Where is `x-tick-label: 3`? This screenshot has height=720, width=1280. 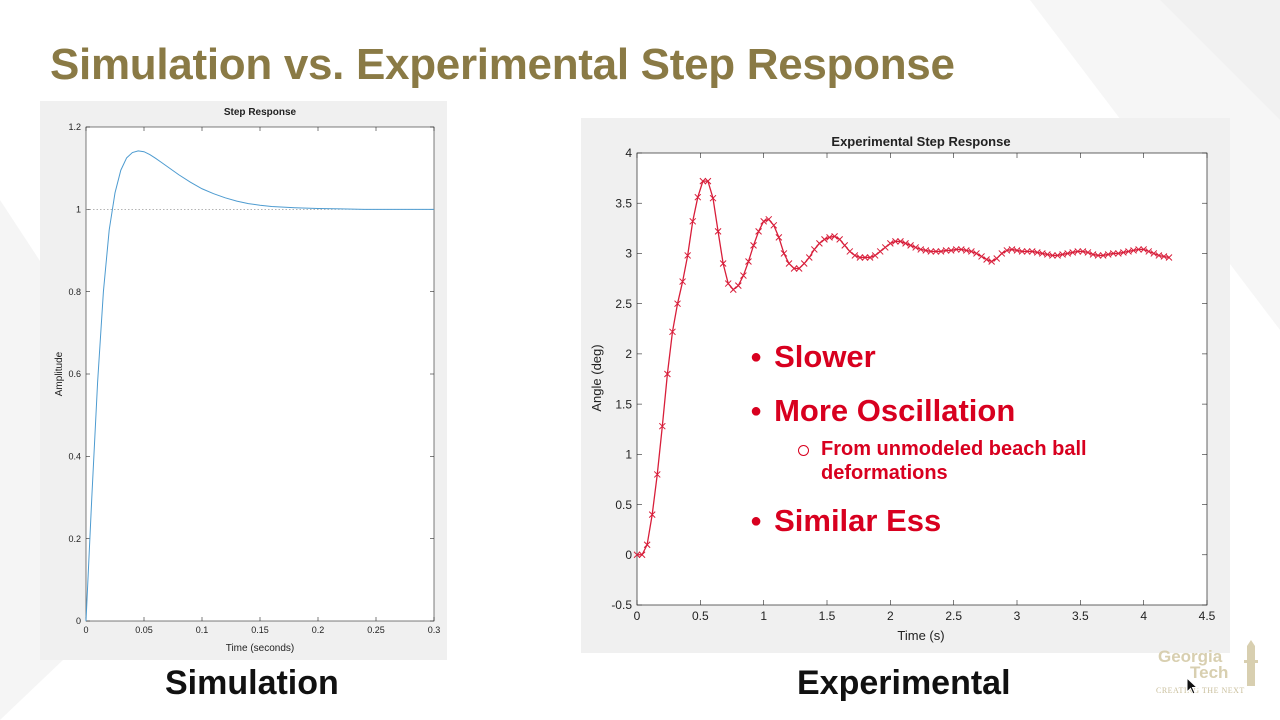
x-tick-label: 3 is located at coordinates (1017, 616).